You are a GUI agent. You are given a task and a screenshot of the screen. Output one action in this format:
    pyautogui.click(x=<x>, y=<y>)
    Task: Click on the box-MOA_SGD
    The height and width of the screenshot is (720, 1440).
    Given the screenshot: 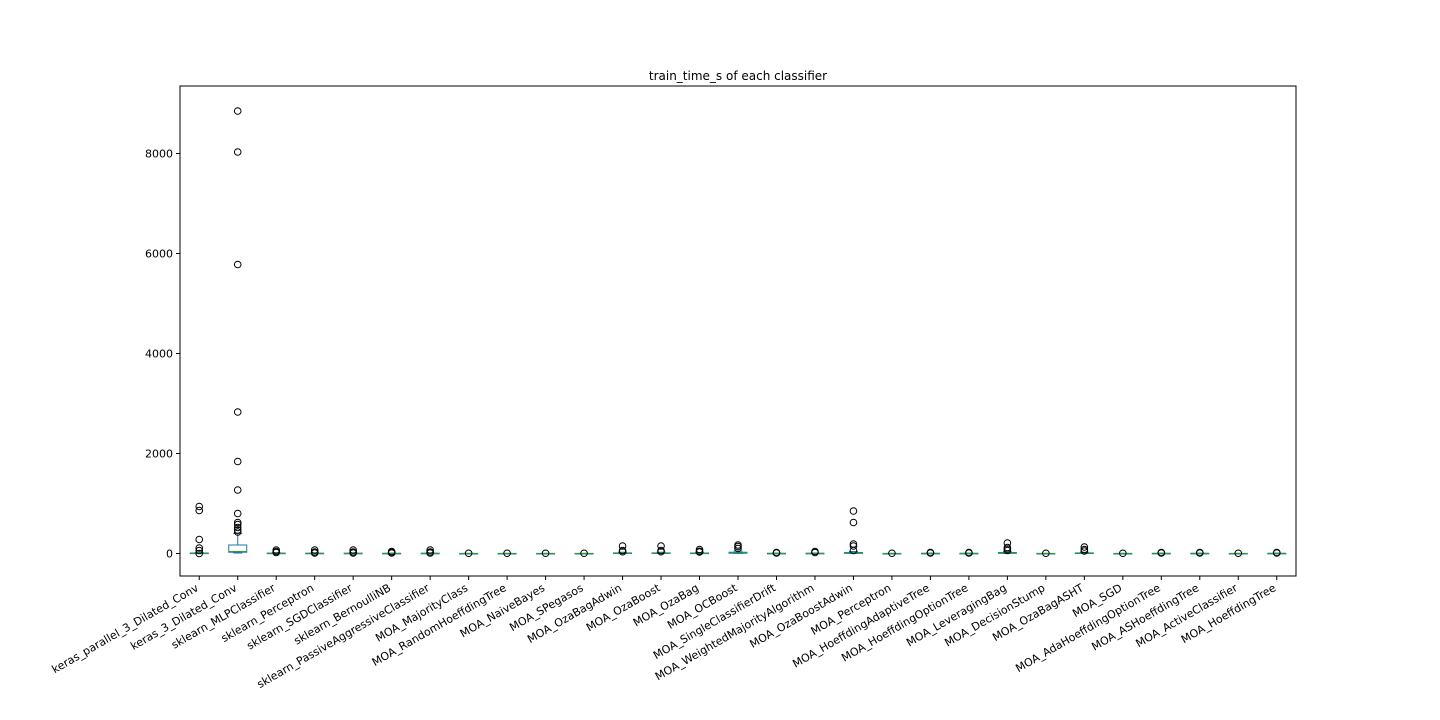 What is the action you would take?
    pyautogui.click(x=1123, y=553)
    